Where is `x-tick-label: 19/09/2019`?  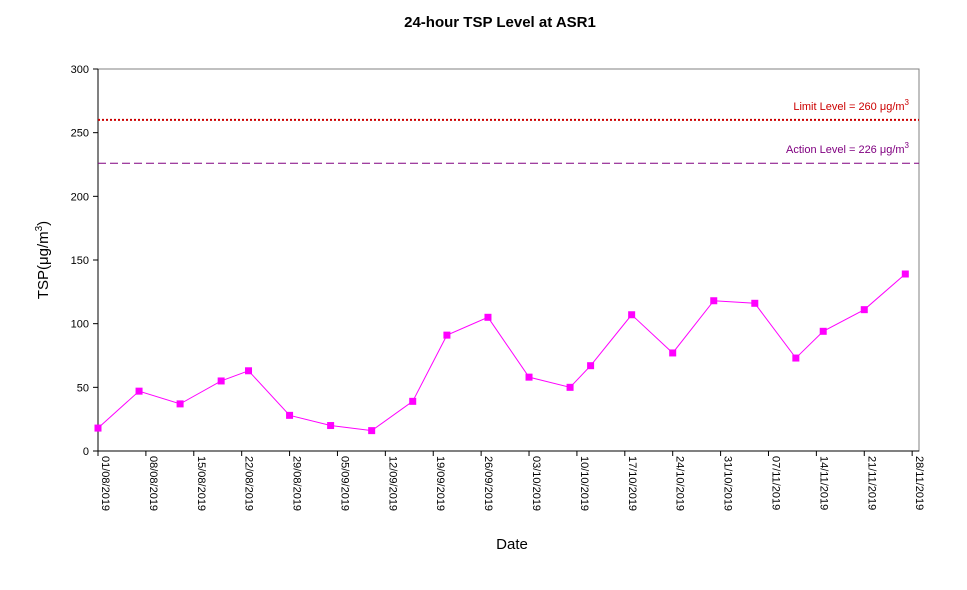
x-tick-label: 19/09/2019 is located at coordinates (440, 483).